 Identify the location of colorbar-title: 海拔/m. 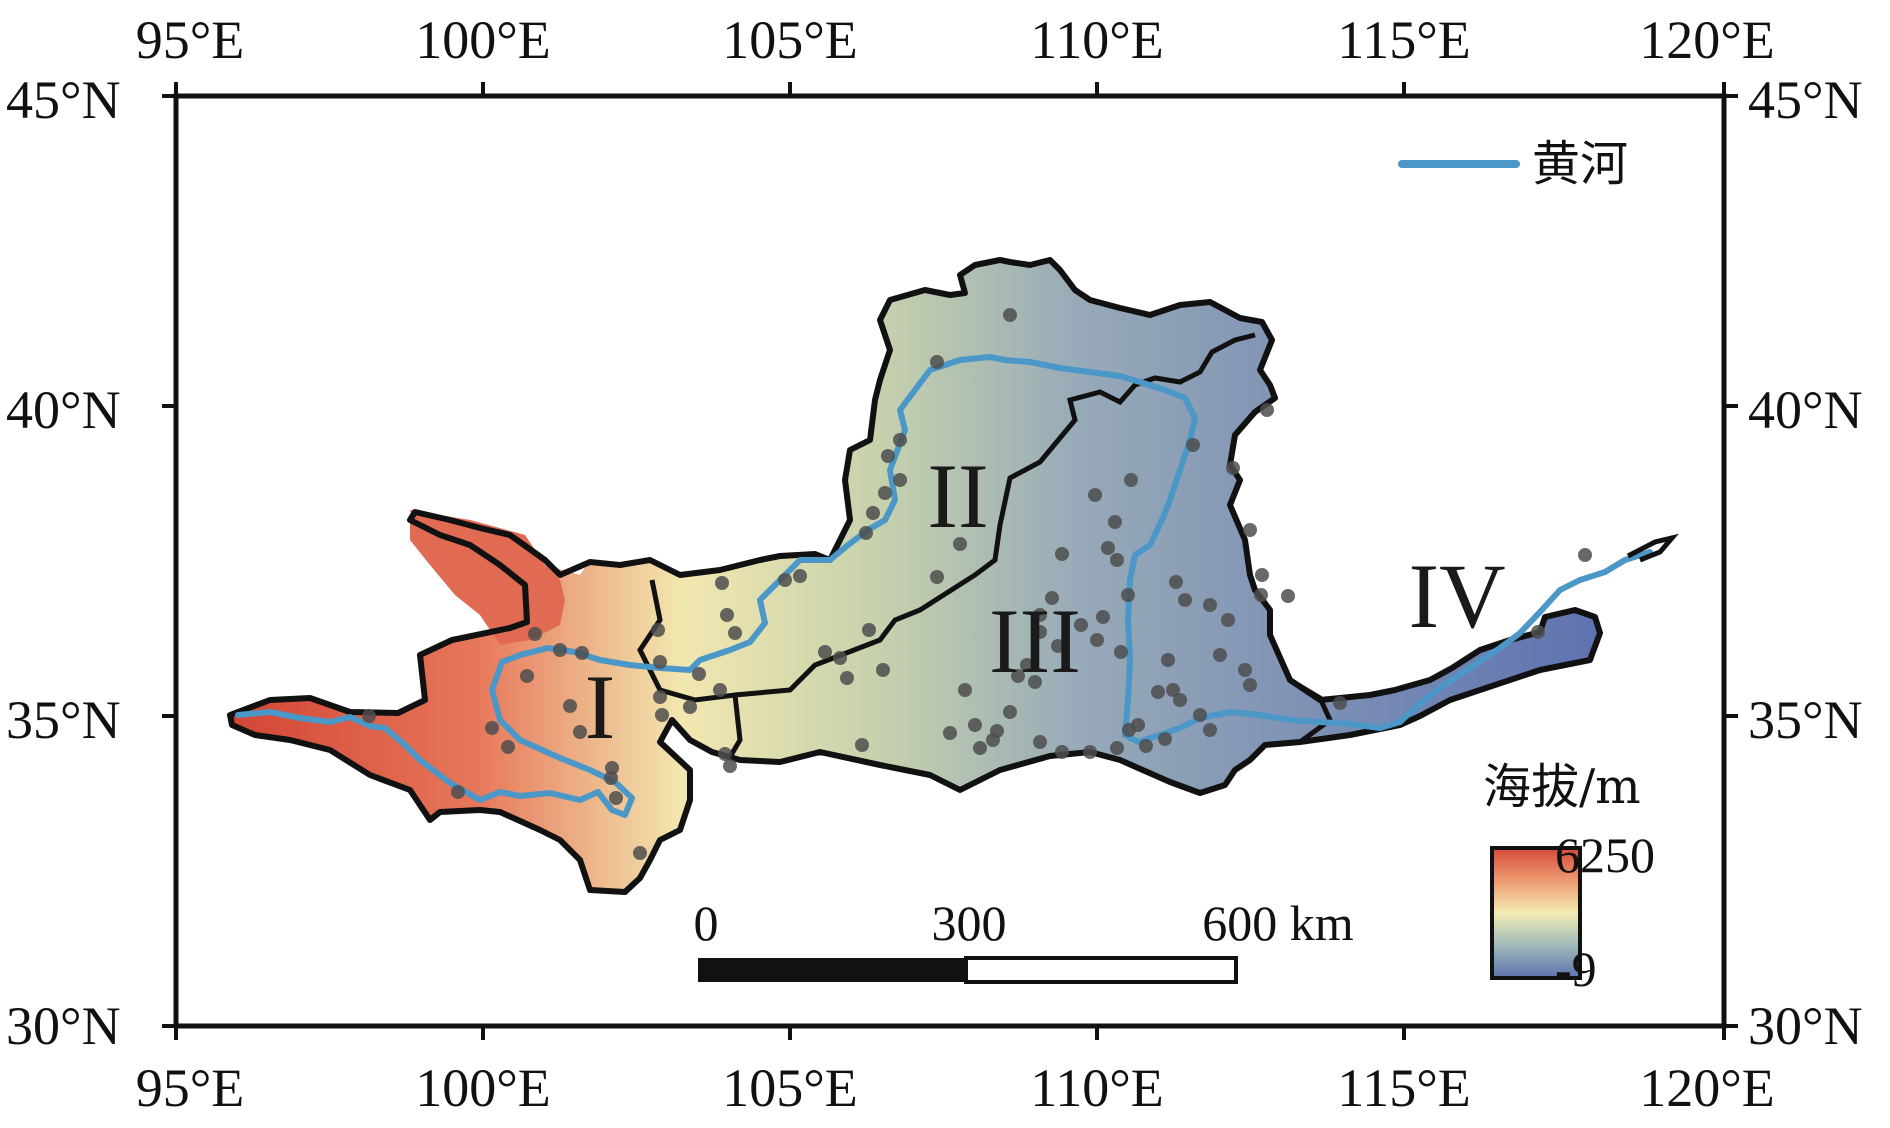
(1562, 787).